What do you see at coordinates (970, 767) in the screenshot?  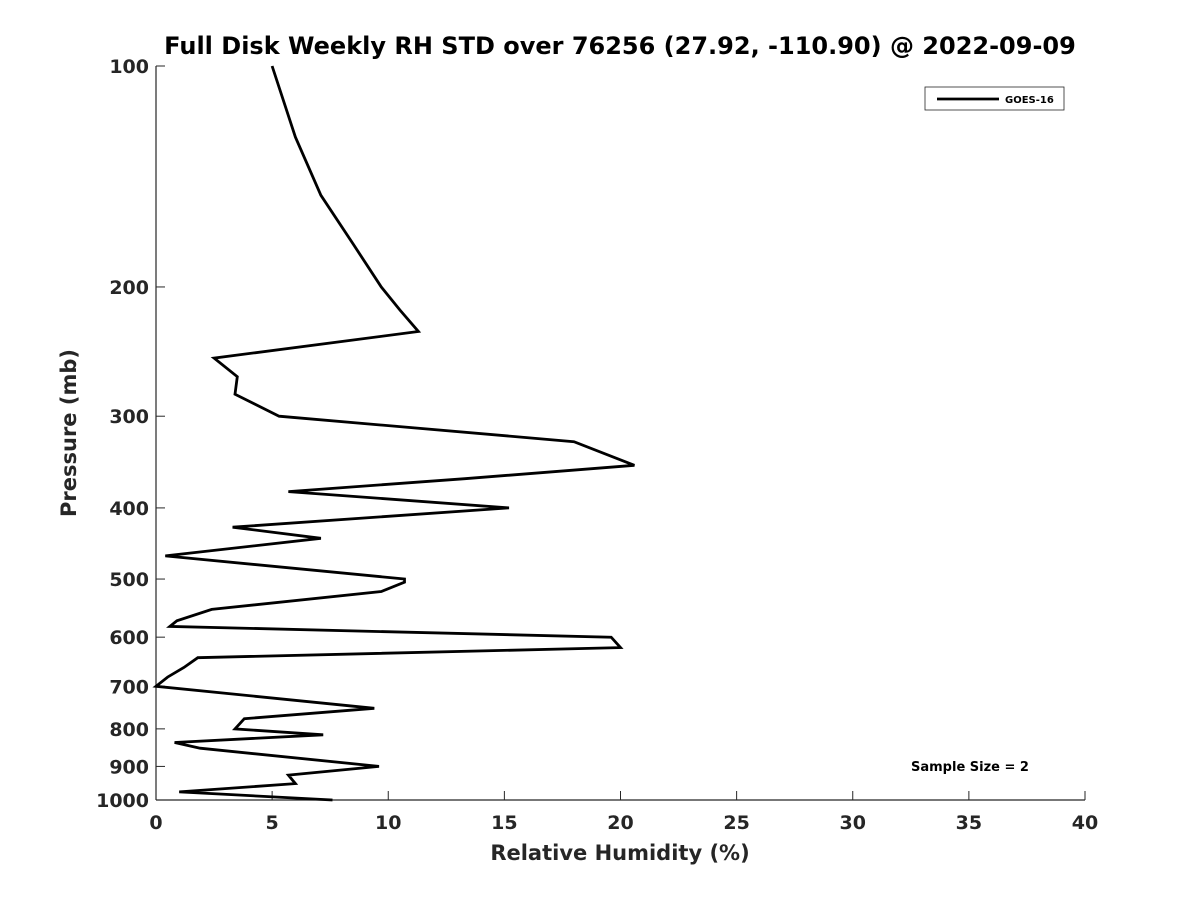 I see `sample-size-annotation: Sample Size = 2` at bounding box center [970, 767].